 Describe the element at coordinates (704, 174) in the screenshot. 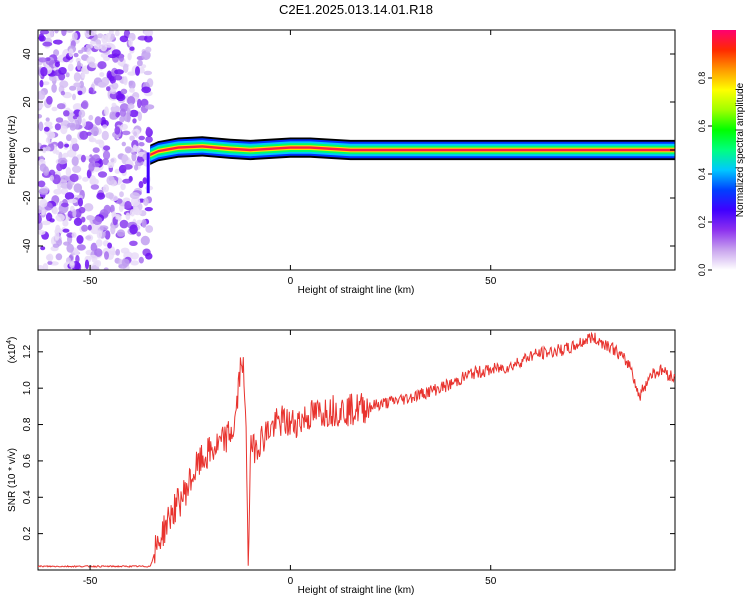

I see `colorbar-ticks: 0.0 0.2 0.4 0.6 0.8` at that location.